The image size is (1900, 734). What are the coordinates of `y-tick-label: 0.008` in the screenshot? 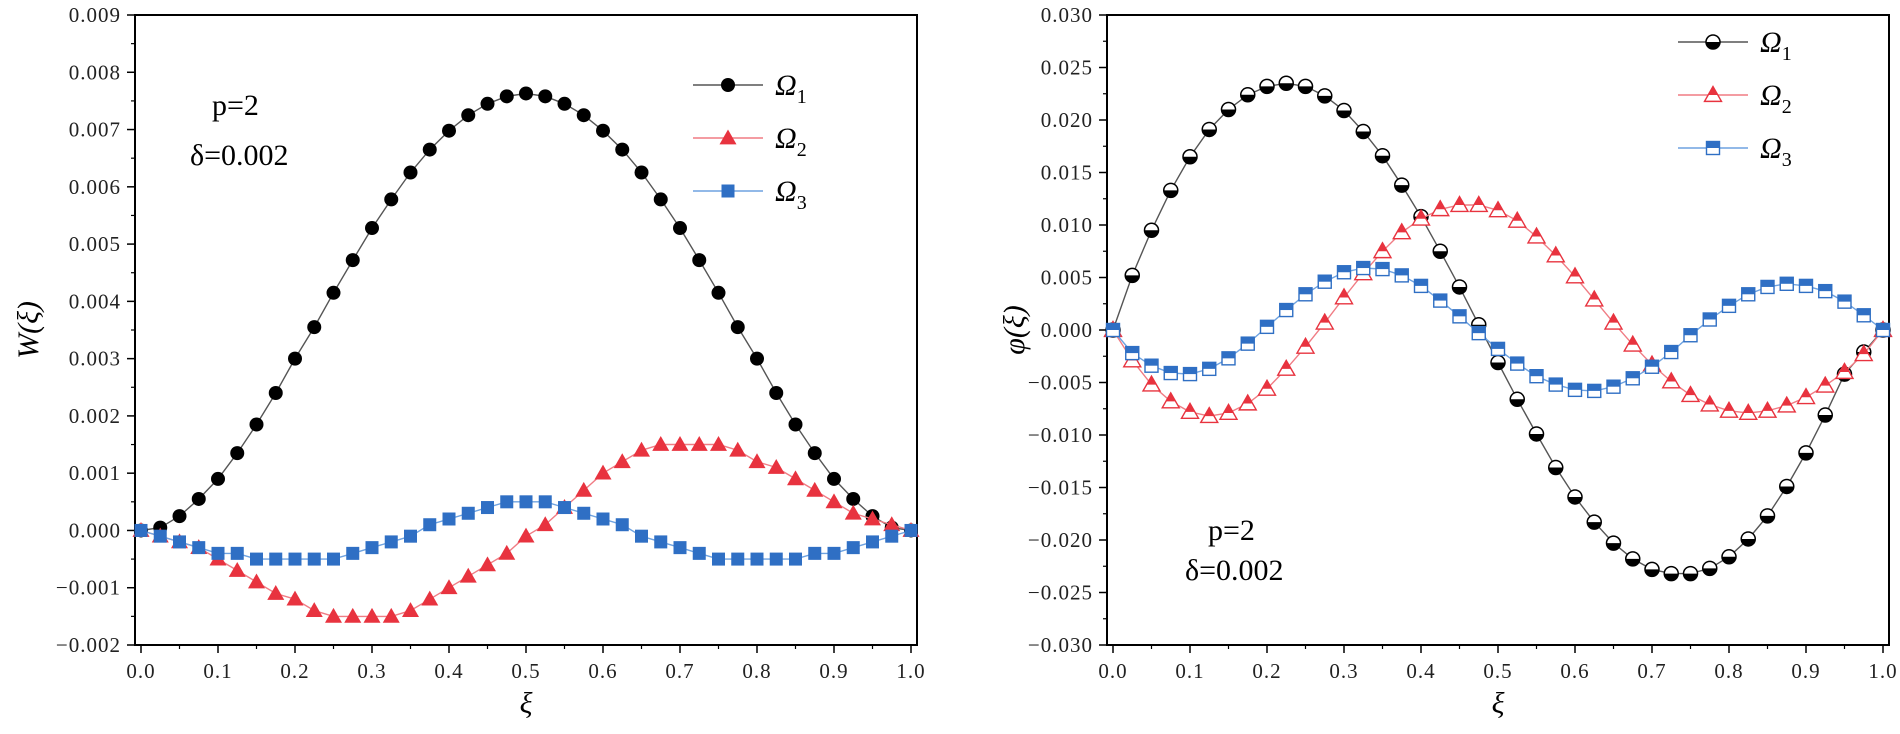 It's located at (95, 72).